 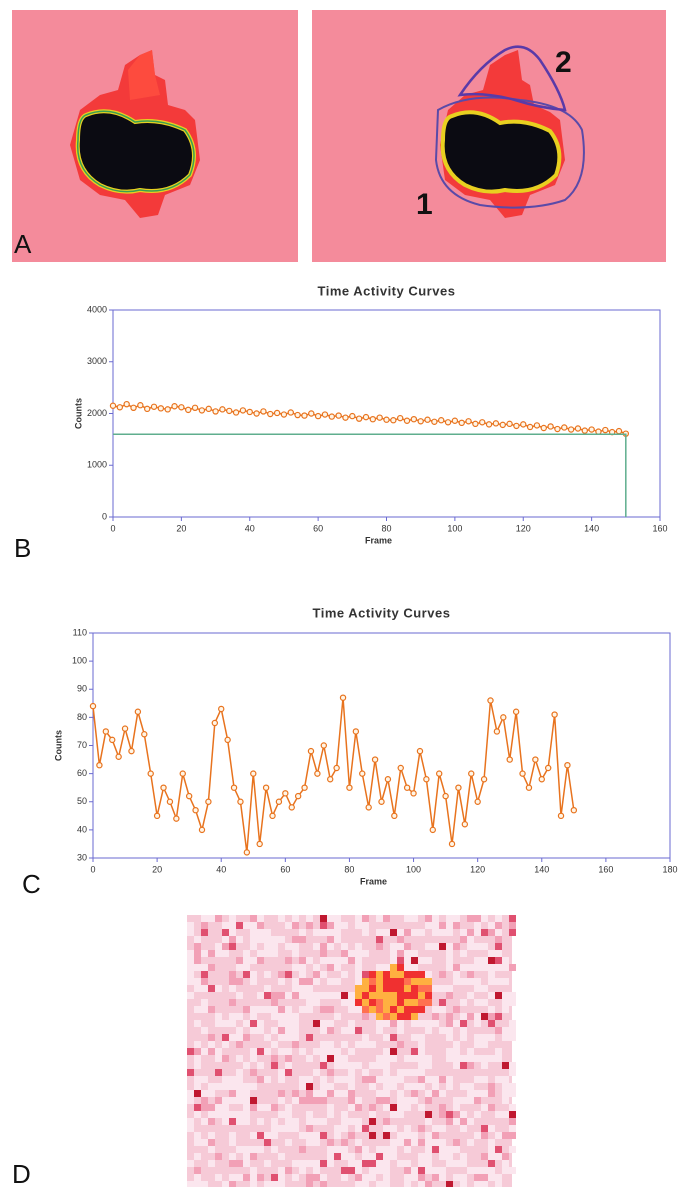 What do you see at coordinates (78, 413) in the screenshot?
I see `y-axis-label: Counts` at bounding box center [78, 413].